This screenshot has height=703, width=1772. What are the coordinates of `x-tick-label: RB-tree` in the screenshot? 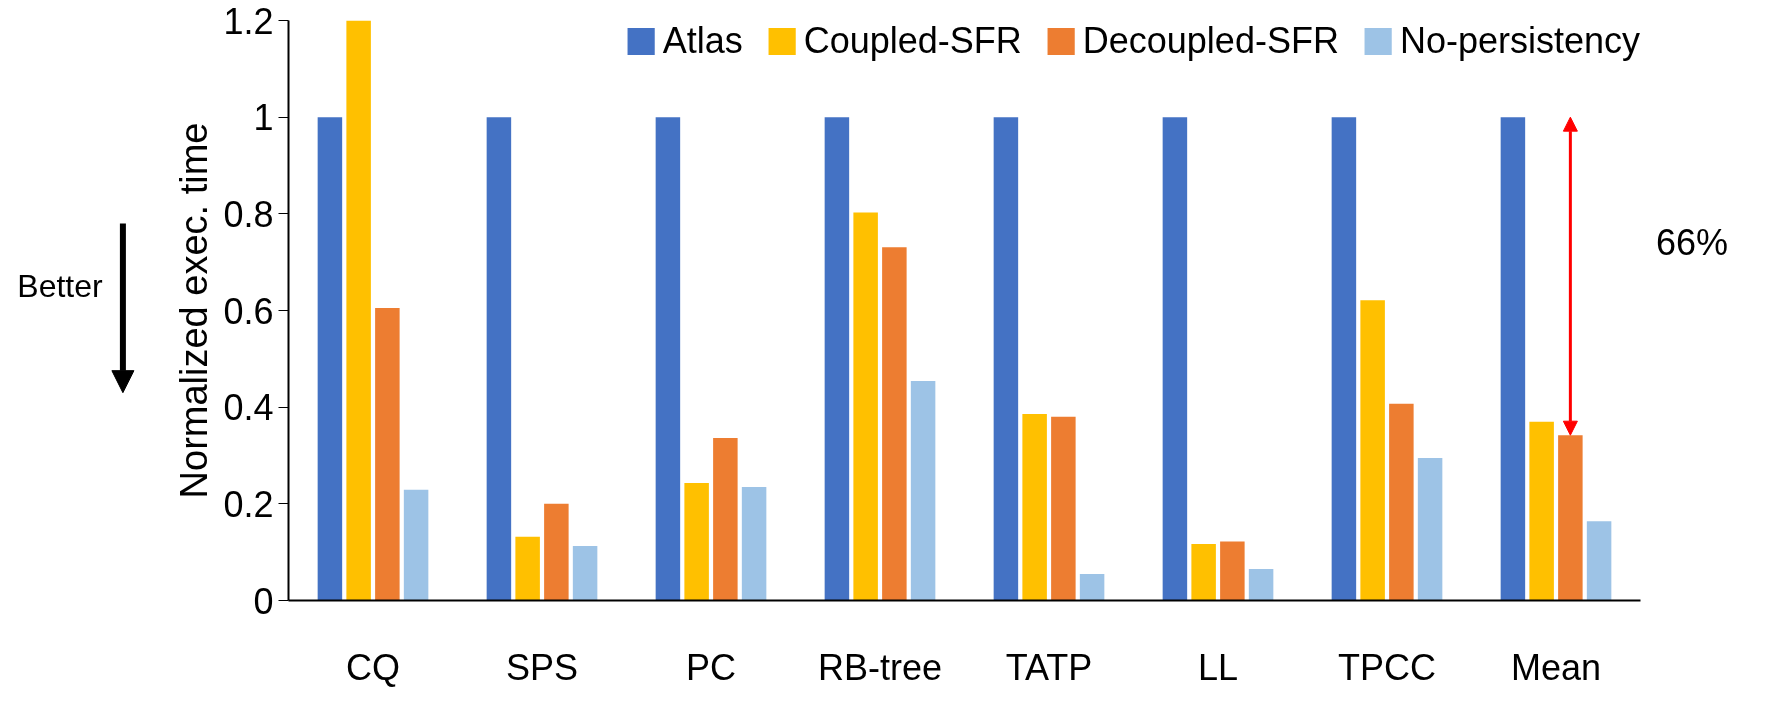 It's located at (880, 667).